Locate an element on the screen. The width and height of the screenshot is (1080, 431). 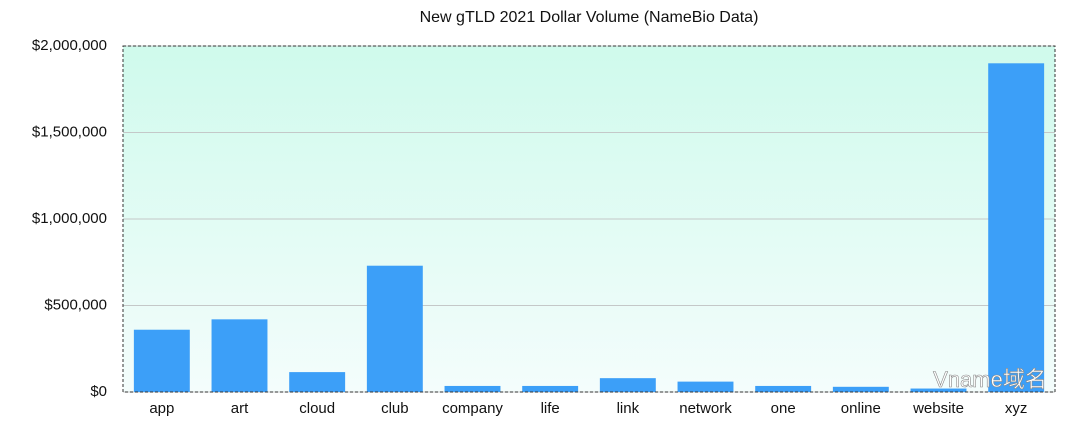
x-tick-label: life is located at coordinates (550, 408).